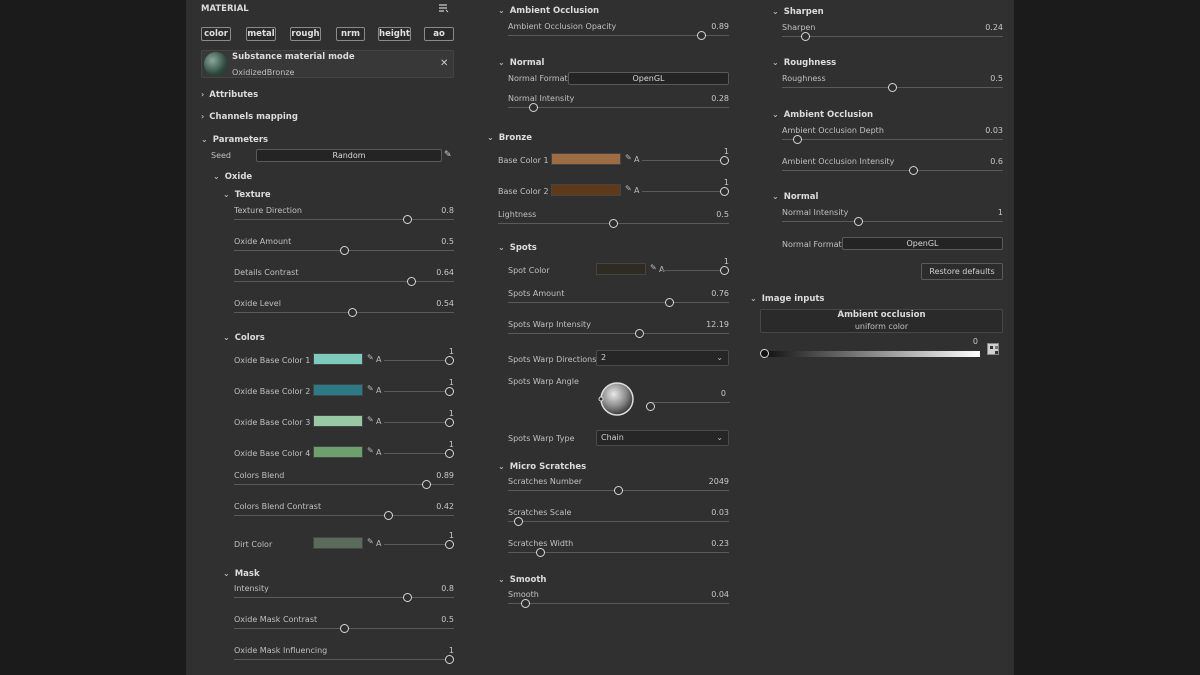 This screenshot has width=1200, height=675. Describe the element at coordinates (244, 338) in the screenshot. I see `section-colors: ⌄ Colors` at that location.